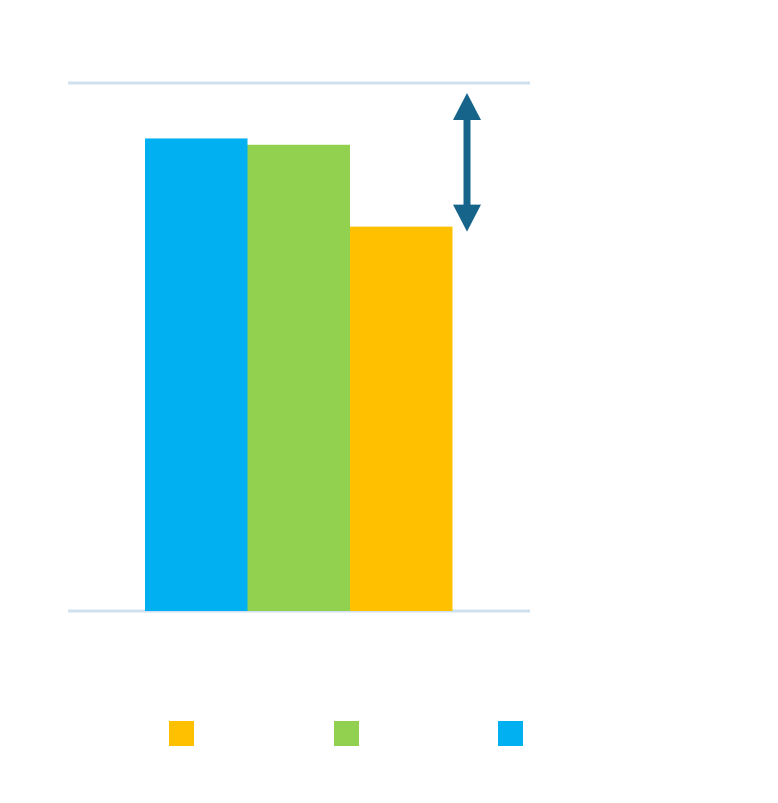 The image size is (778, 803). I want to click on gap-annotation, so click(467, 162).